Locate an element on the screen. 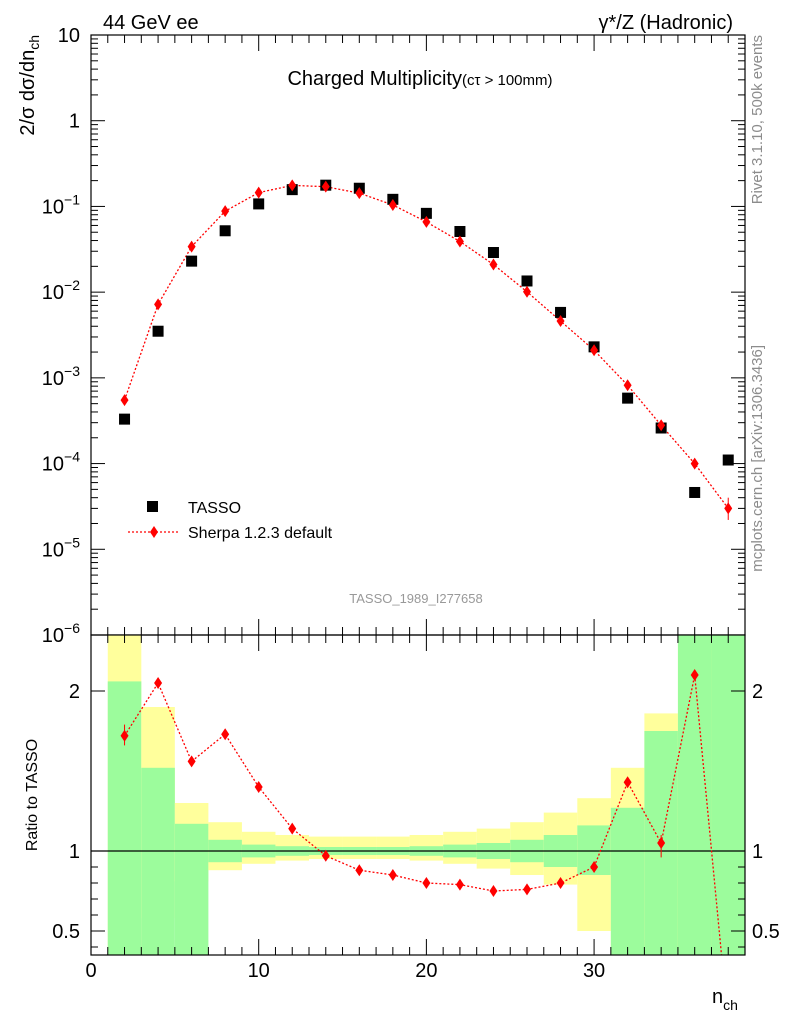  ratio-xtick-label: 10 is located at coordinates (259, 971).